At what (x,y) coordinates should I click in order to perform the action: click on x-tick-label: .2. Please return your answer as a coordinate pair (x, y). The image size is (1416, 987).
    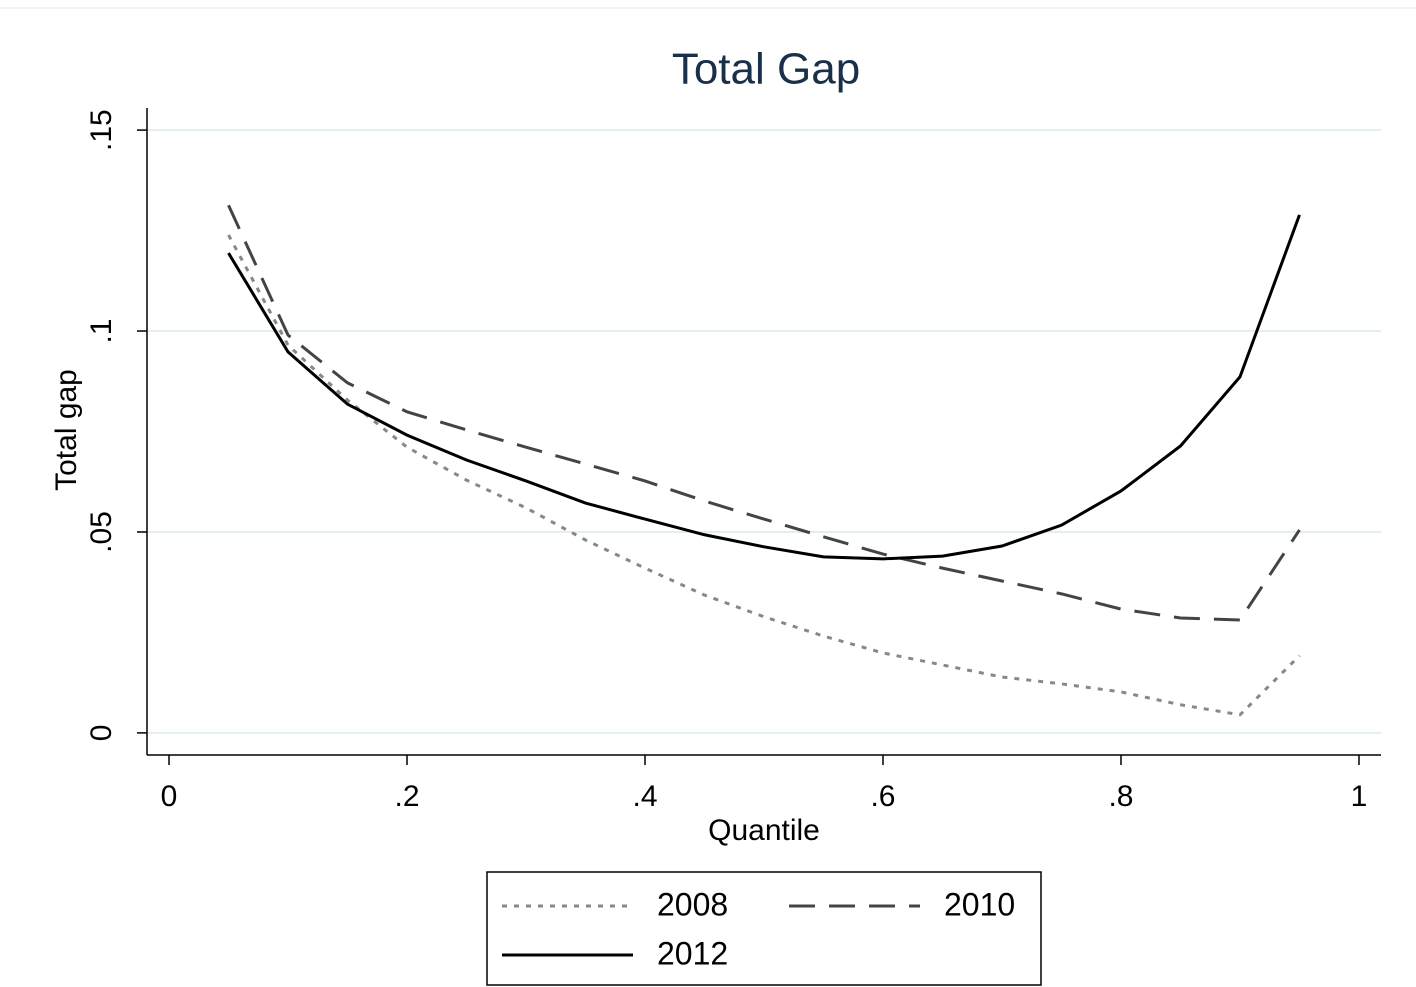
    Looking at the image, I should click on (406, 796).